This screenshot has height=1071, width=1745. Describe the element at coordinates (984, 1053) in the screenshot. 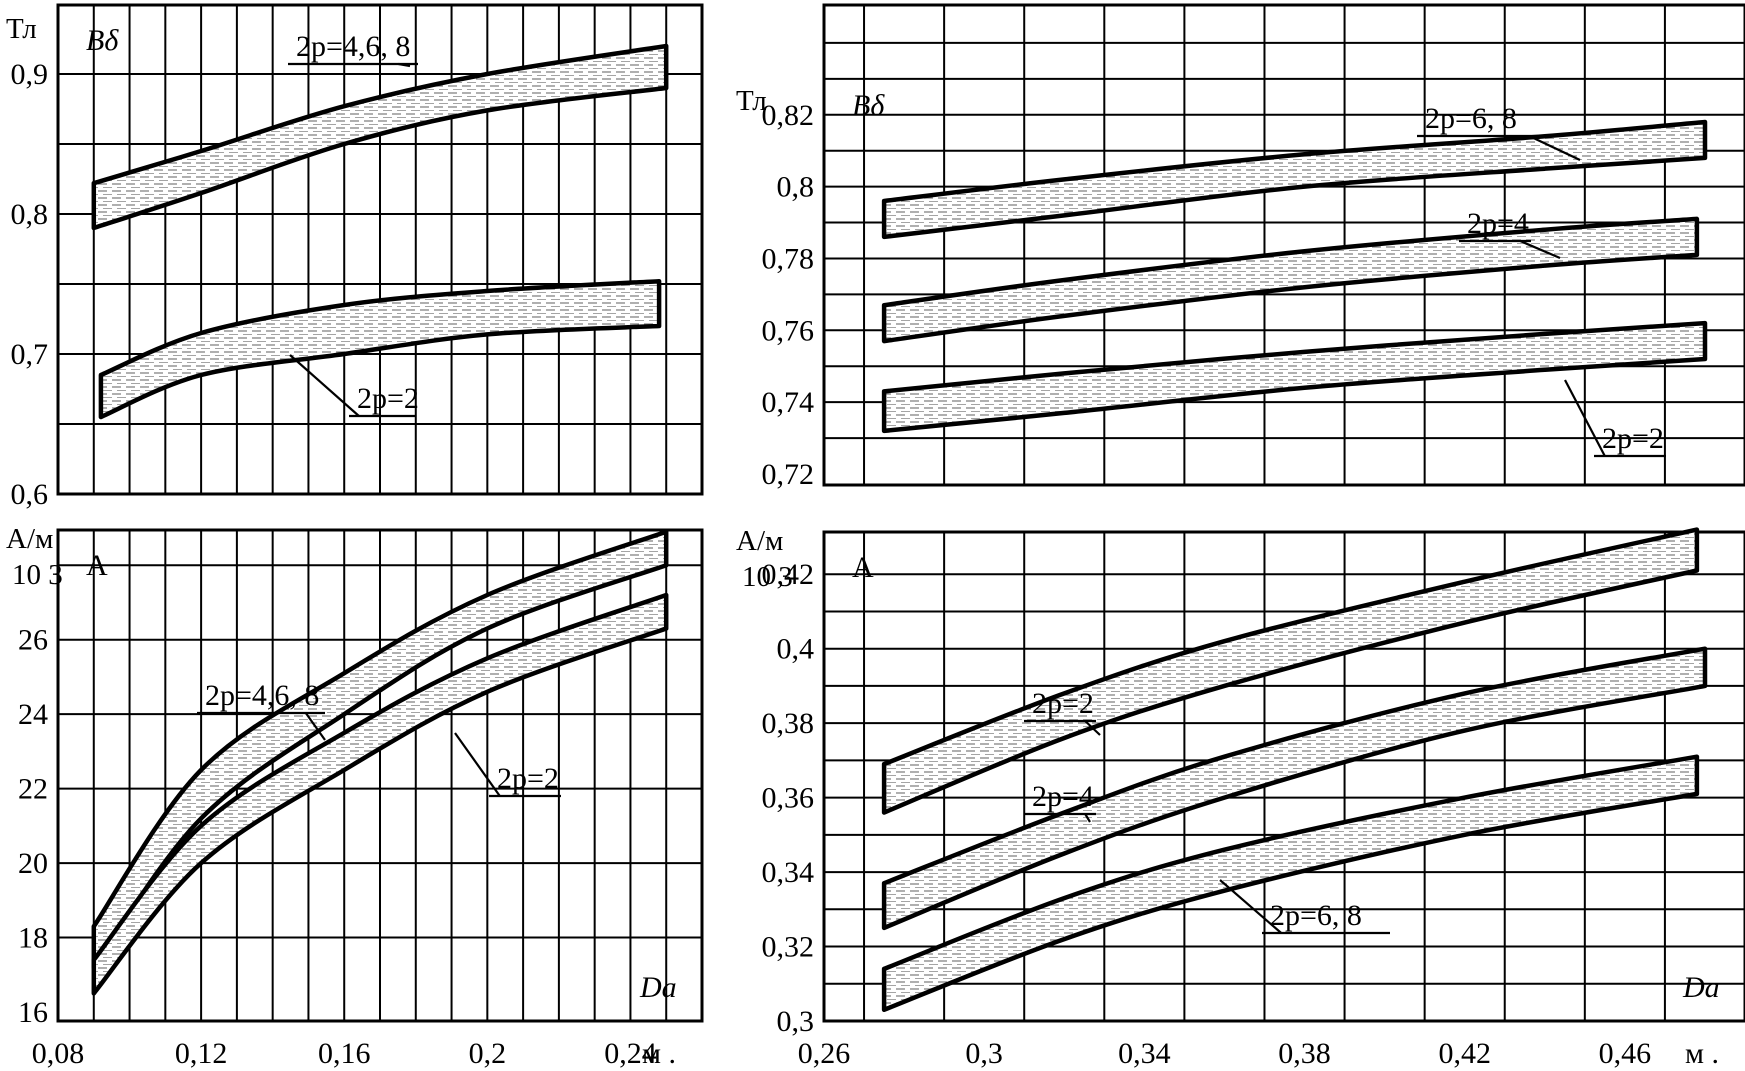

I see `x-tick-label: 0,3` at that location.